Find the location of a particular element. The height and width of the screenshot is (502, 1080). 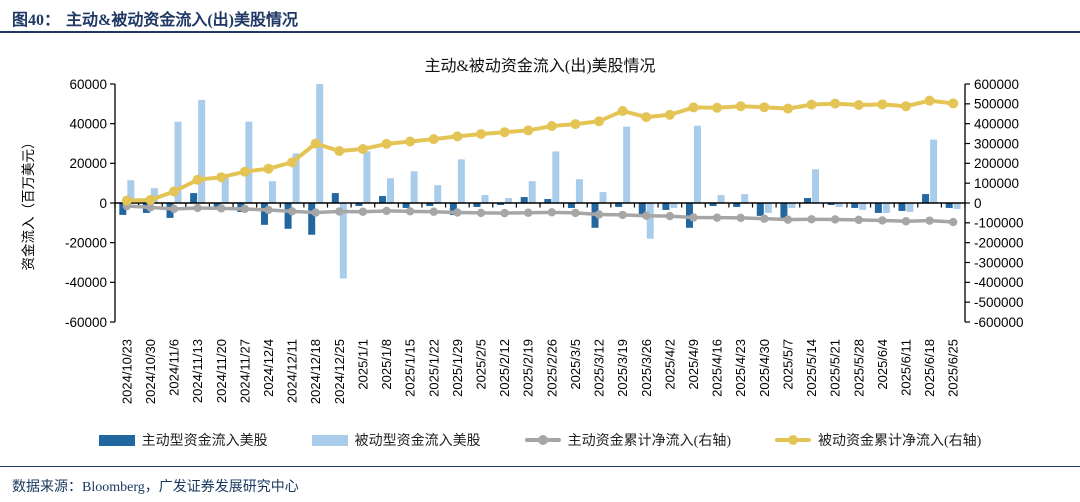

svg-text: 2024/11/13 is located at coordinates (197, 371).